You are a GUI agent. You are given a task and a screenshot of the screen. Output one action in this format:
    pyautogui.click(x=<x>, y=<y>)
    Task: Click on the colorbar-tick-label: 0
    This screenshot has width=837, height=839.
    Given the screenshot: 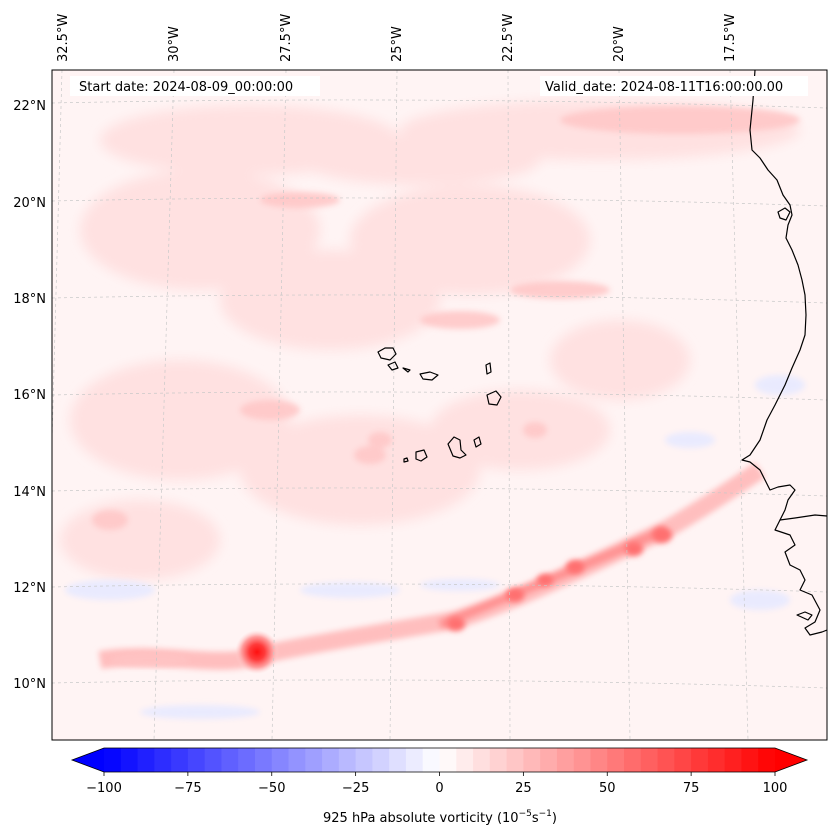 What is the action you would take?
    pyautogui.click(x=439, y=788)
    